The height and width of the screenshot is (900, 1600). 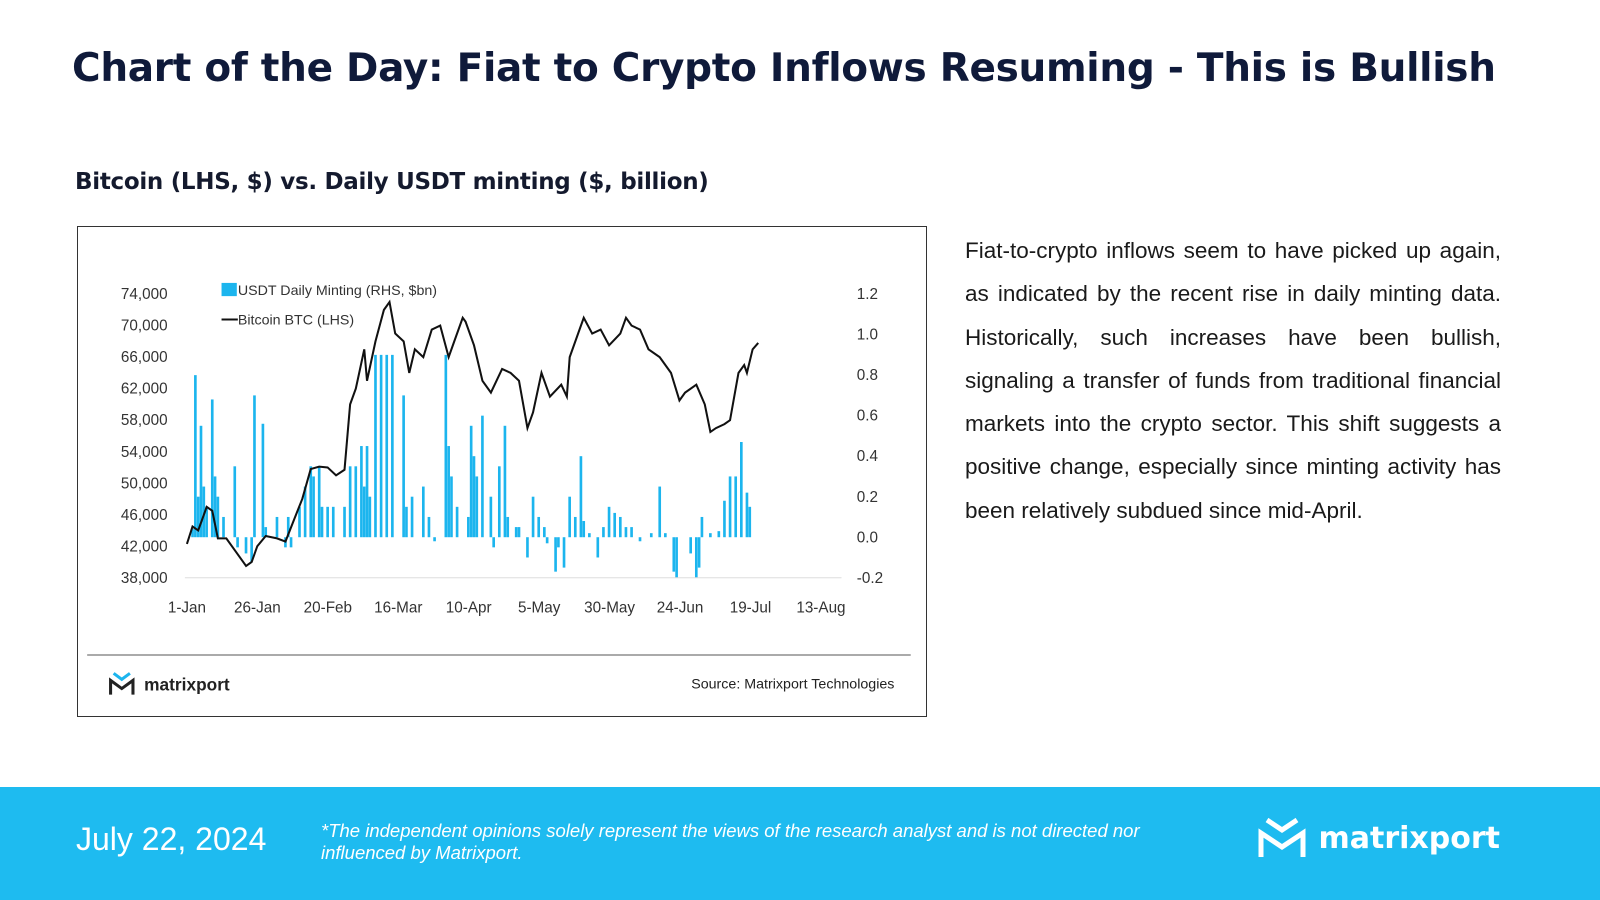 I want to click on x-tick-label: 13-Aug, so click(x=820, y=607).